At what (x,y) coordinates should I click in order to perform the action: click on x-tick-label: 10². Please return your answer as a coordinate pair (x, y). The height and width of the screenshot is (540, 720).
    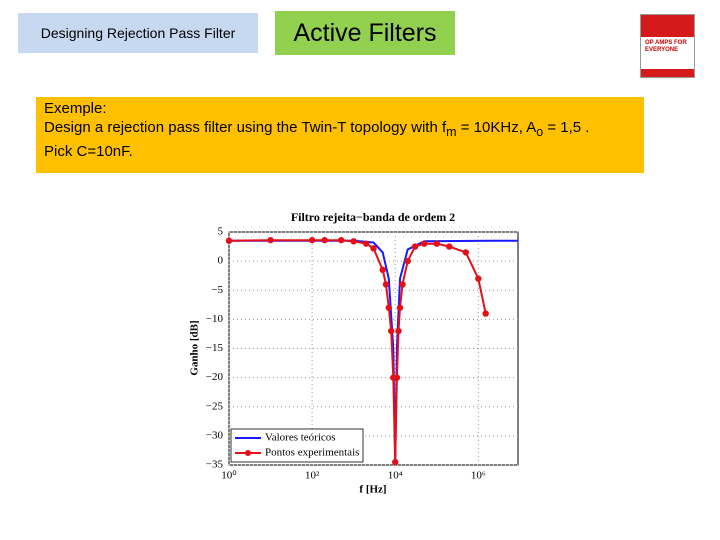
    Looking at the image, I should click on (312, 476).